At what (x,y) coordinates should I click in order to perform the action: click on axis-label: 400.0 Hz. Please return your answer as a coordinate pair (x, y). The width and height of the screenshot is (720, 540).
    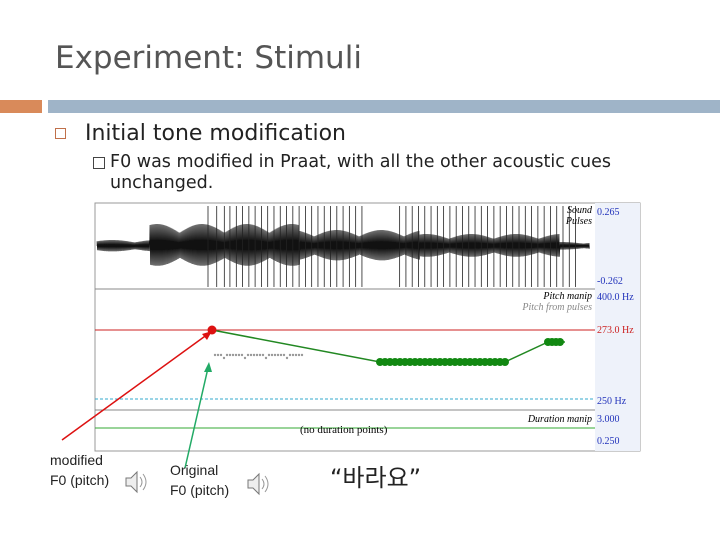
    Looking at the image, I should click on (615, 297).